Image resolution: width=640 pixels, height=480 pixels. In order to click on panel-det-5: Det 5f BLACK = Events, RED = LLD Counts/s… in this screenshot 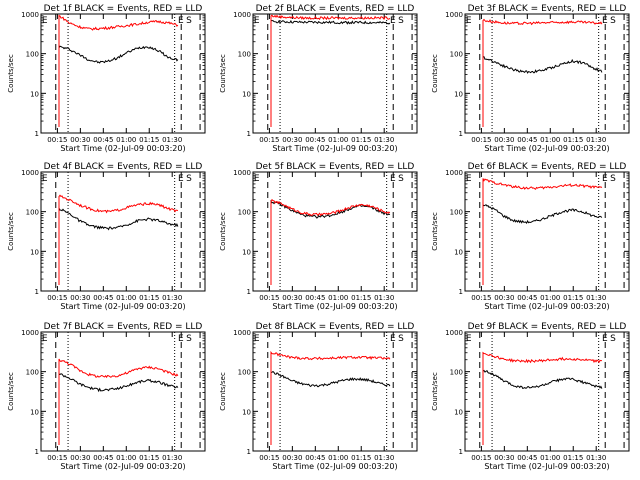, I will do `click(318, 236)`.